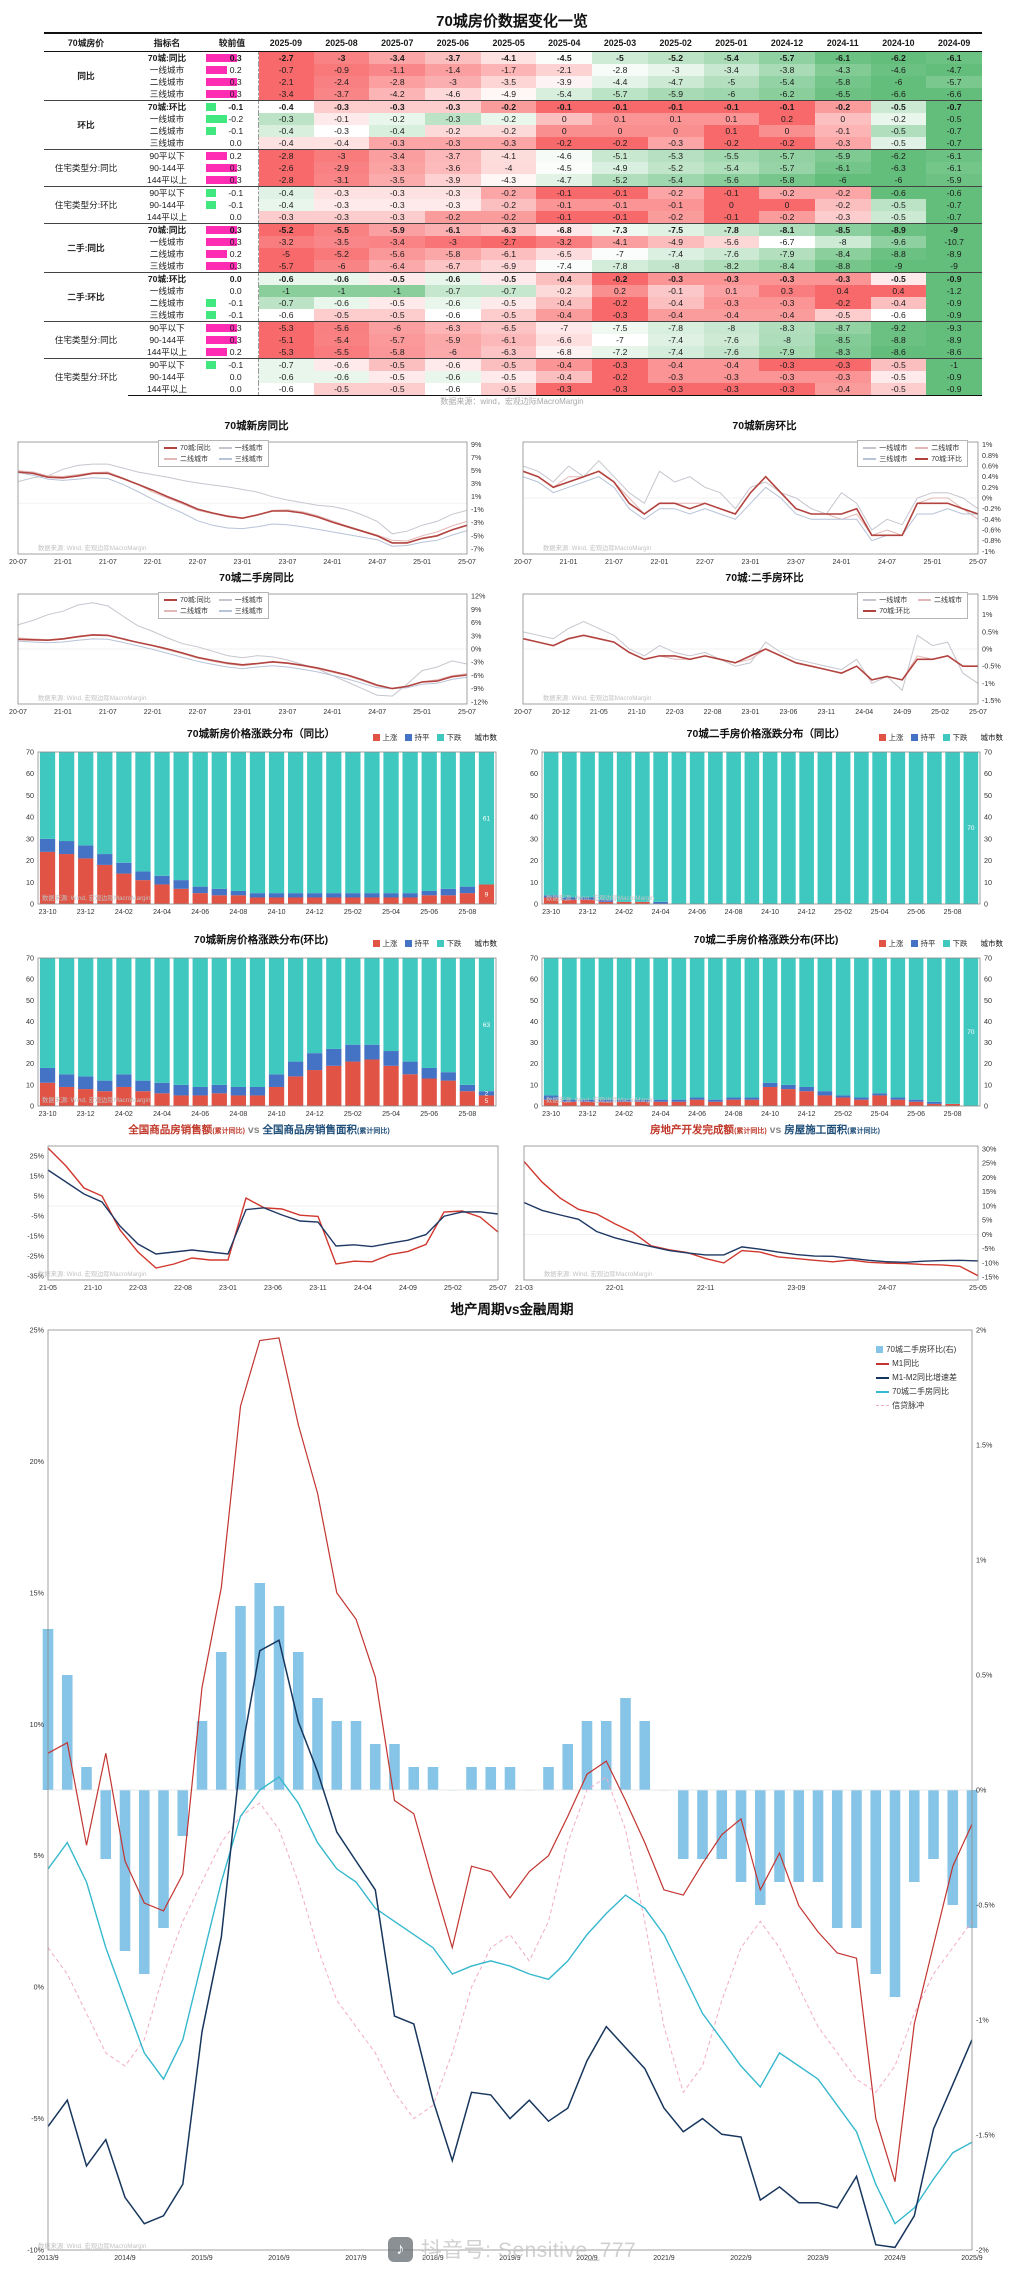 This screenshot has width=1024, height=2279. Describe the element at coordinates (487, 1101) in the screenshot. I see `svg-text: 5` at that location.